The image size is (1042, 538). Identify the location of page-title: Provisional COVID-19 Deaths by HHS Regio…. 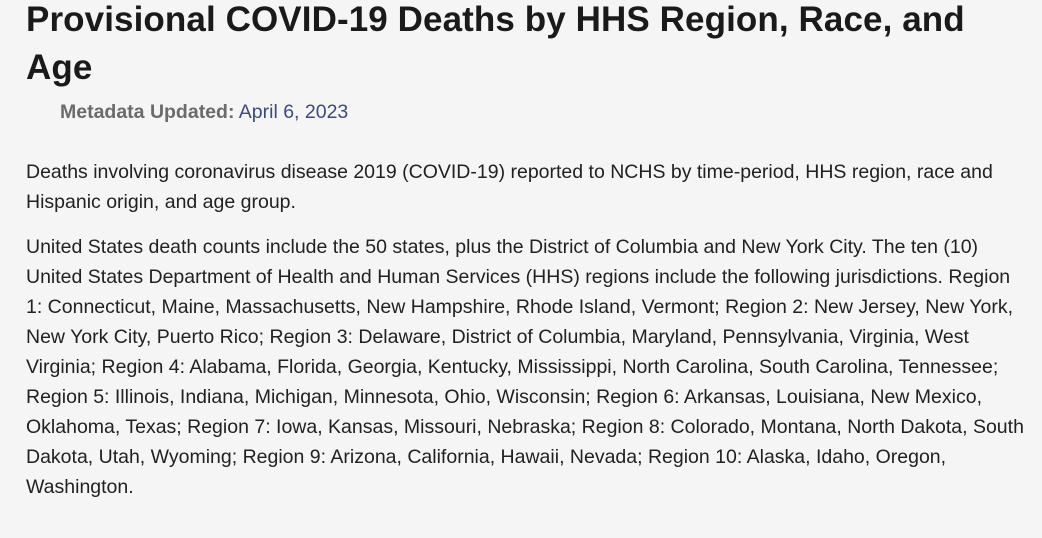
(495, 43).